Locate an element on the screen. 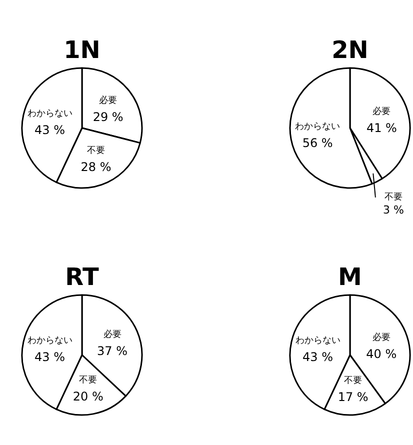 This screenshot has width=413, height=445. title: M is located at coordinates (350, 277).